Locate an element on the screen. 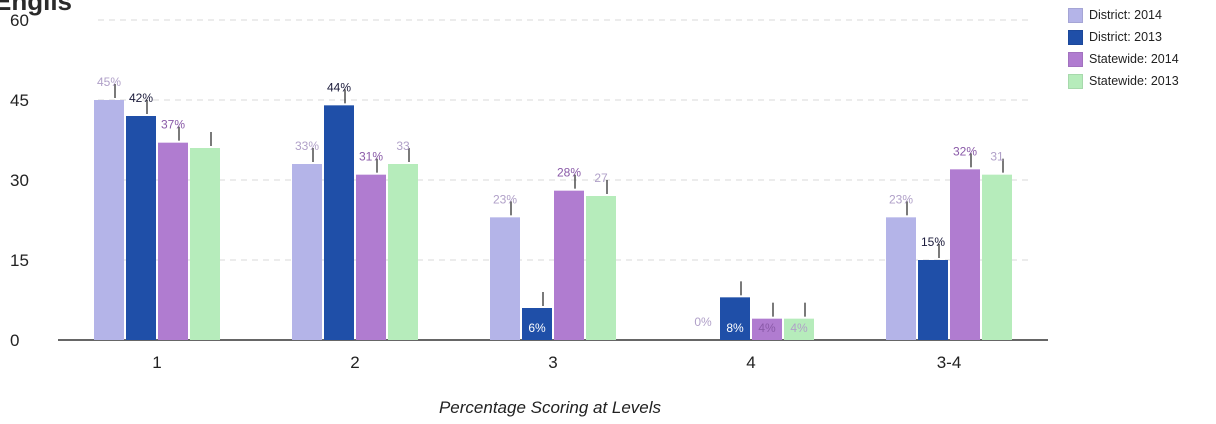 The width and height of the screenshot is (1216, 424). legend-label: Statewide: 2013 is located at coordinates (1134, 81).